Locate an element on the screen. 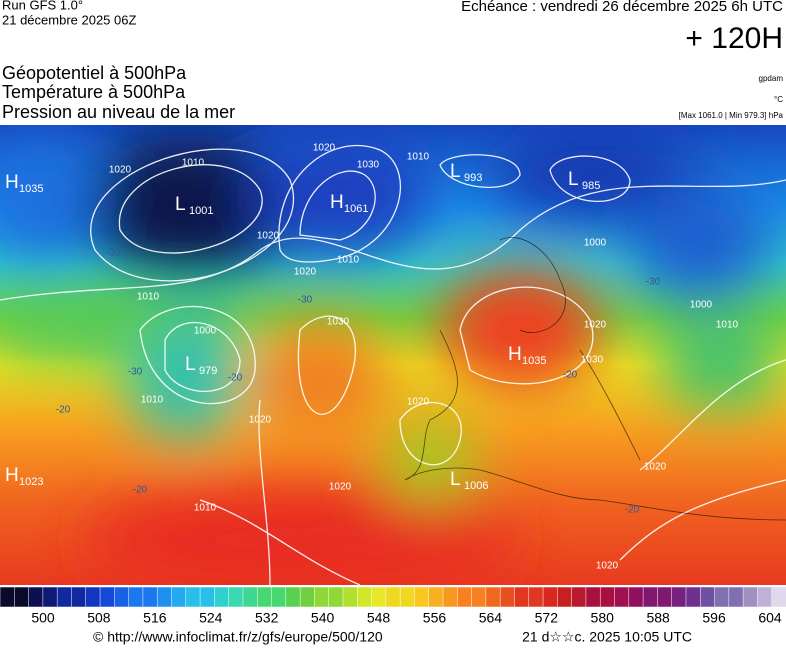 The image size is (786, 648). colorbar-label: 500 is located at coordinates (43, 618).